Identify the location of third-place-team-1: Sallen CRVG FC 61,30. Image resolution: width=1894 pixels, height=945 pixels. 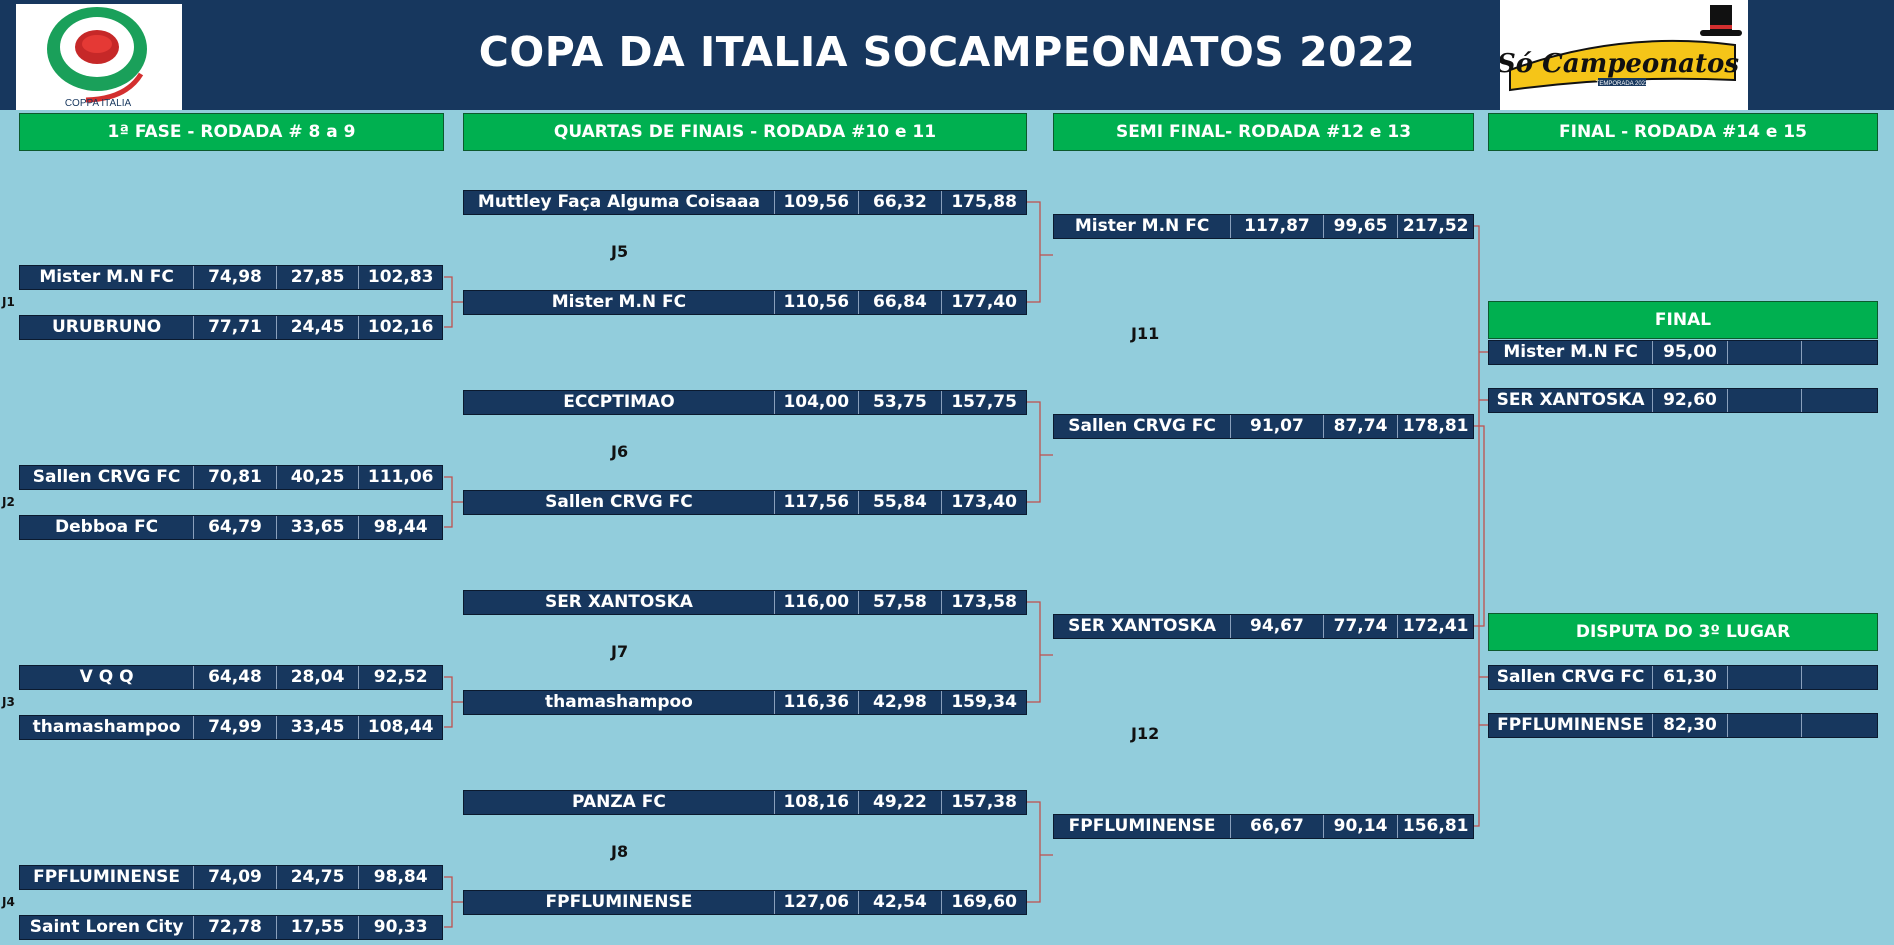
(1683, 677).